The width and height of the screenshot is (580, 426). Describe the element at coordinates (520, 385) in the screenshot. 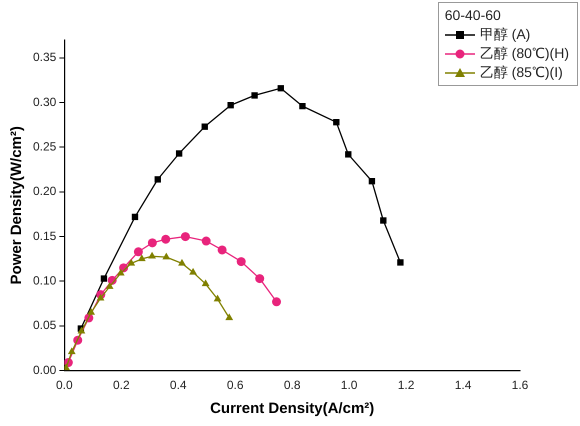

I see `x-tick-label: 1.6` at that location.